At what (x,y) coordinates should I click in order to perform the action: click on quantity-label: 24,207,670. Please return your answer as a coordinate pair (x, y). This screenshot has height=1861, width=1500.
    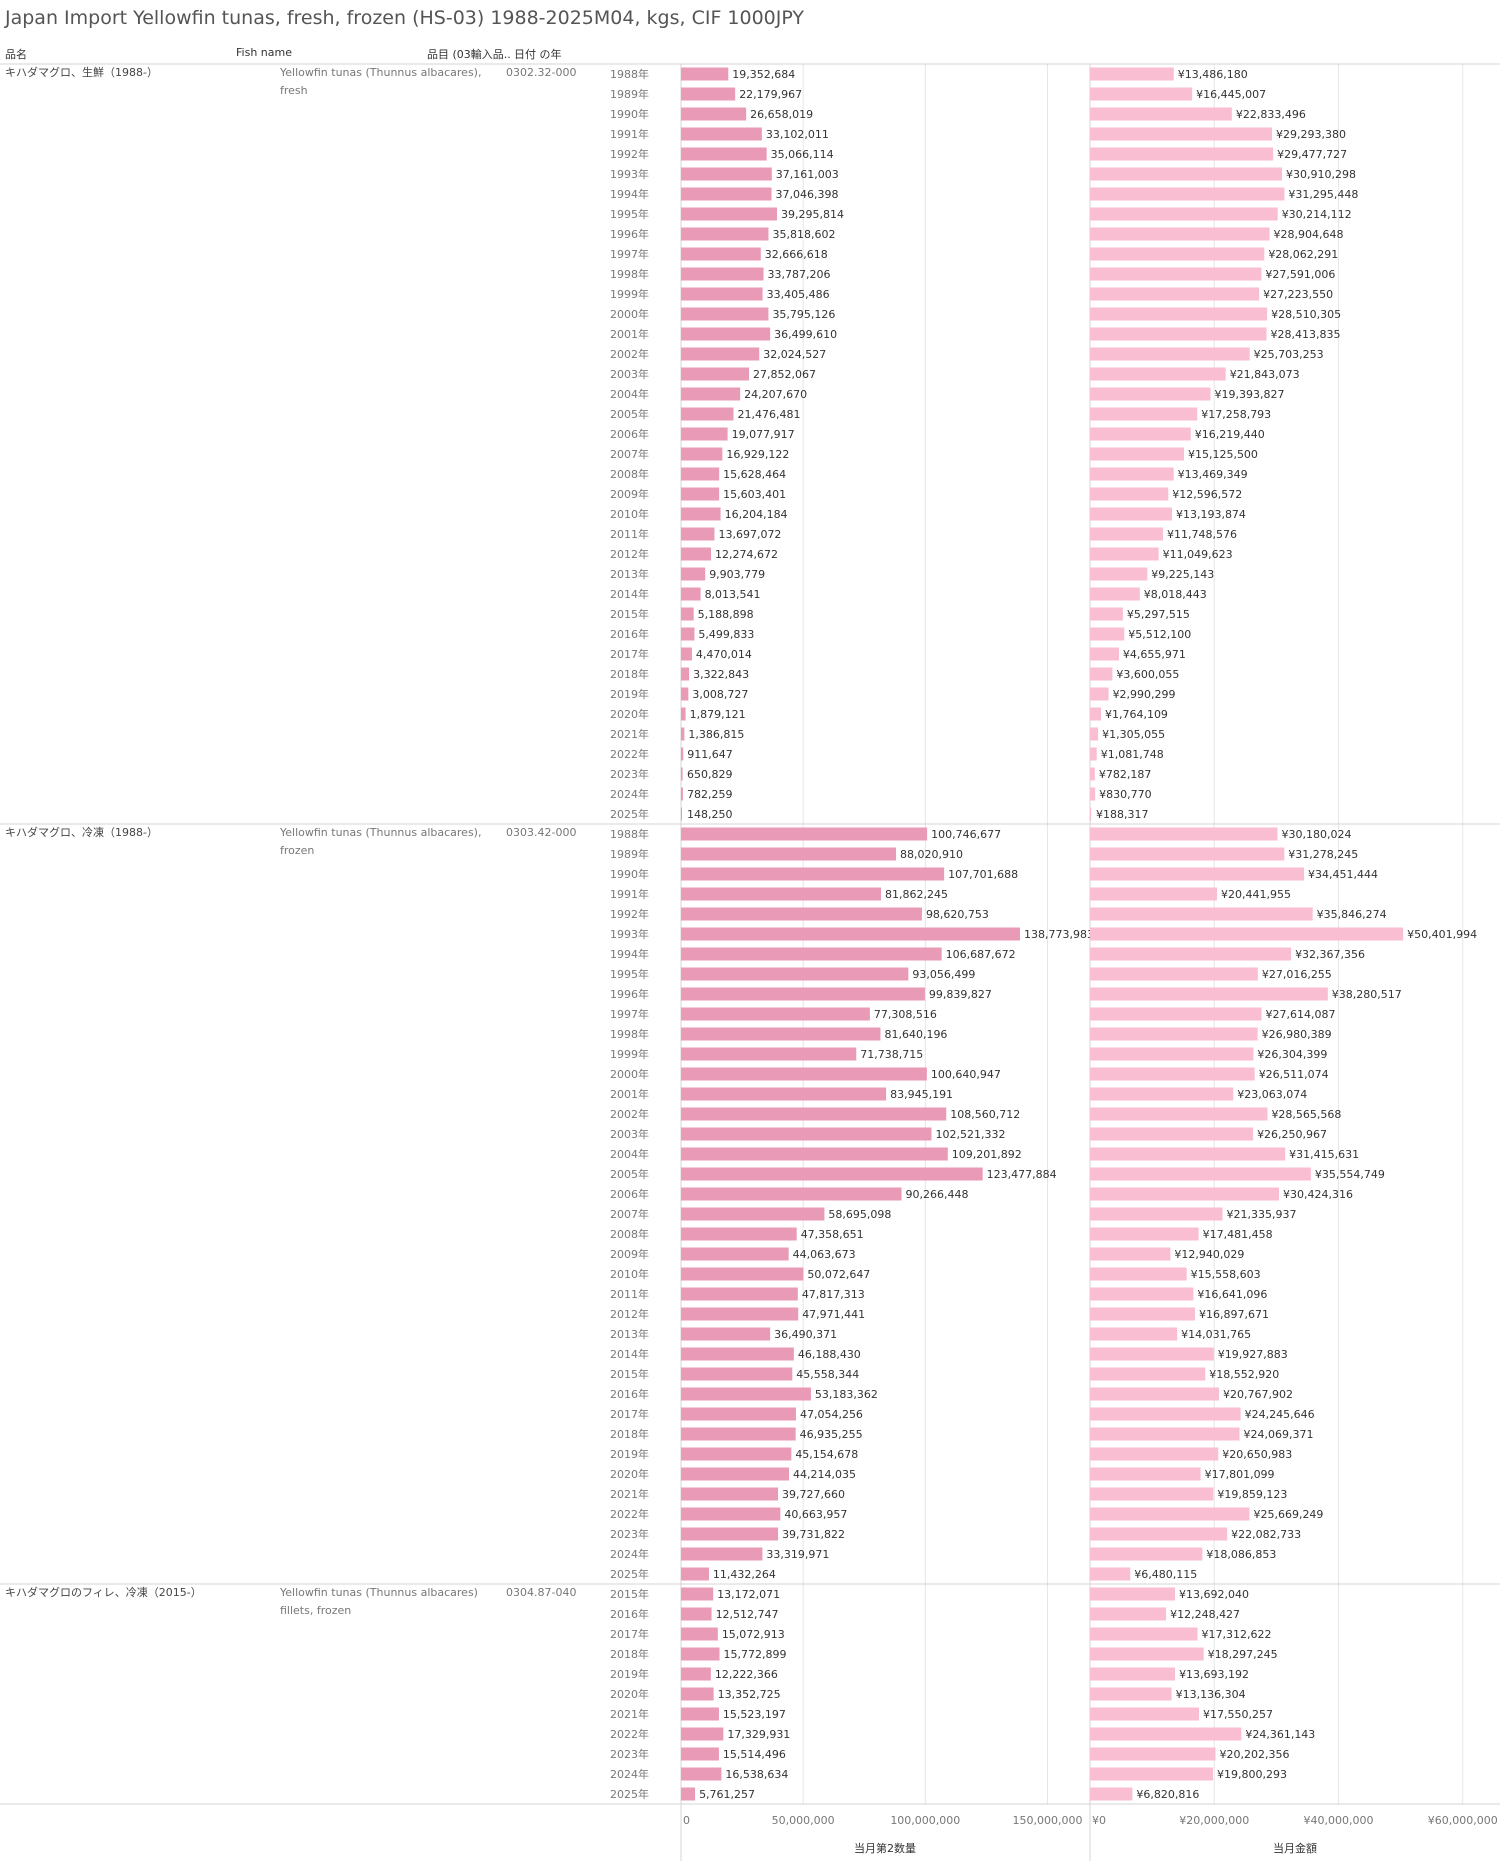
    Looking at the image, I should click on (775, 394).